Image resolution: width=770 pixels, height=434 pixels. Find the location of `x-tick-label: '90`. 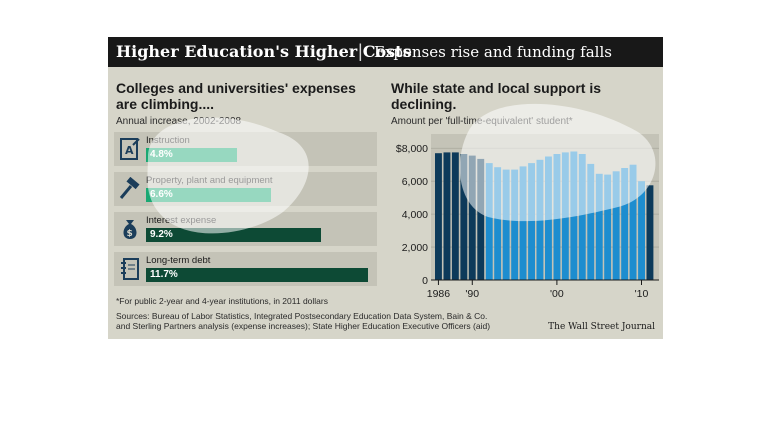

x-tick-label: '90 is located at coordinates (472, 294).